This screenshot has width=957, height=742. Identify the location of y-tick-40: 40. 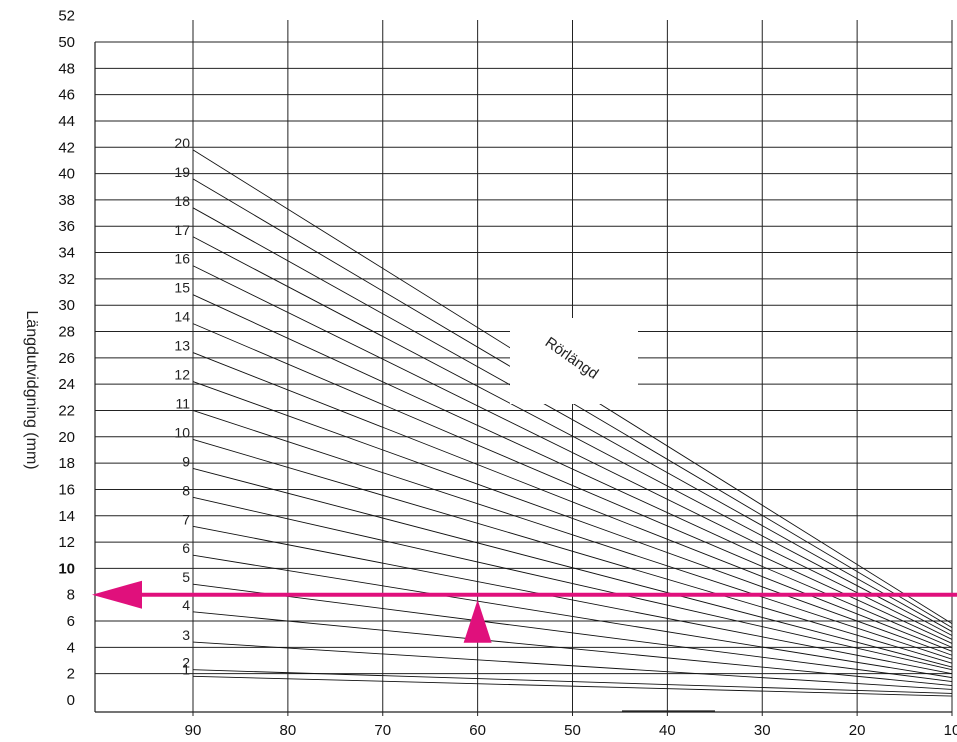
(66, 174).